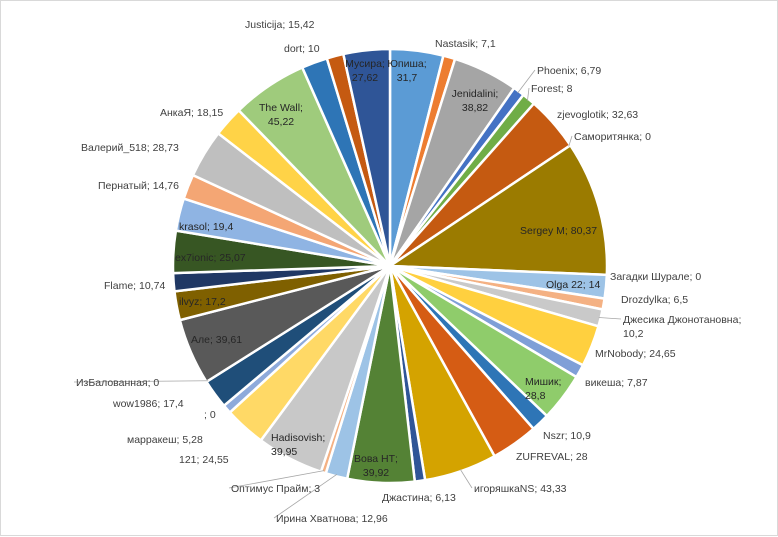  What do you see at coordinates (138, 186) in the screenshot?
I see `data-label-пернатый: Пернатый; 14,76` at bounding box center [138, 186].